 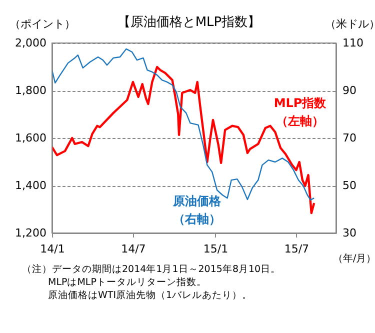 What do you see at coordinates (43, 24) in the screenshot?
I see `y-axis-title: （ポイント）` at bounding box center [43, 24].